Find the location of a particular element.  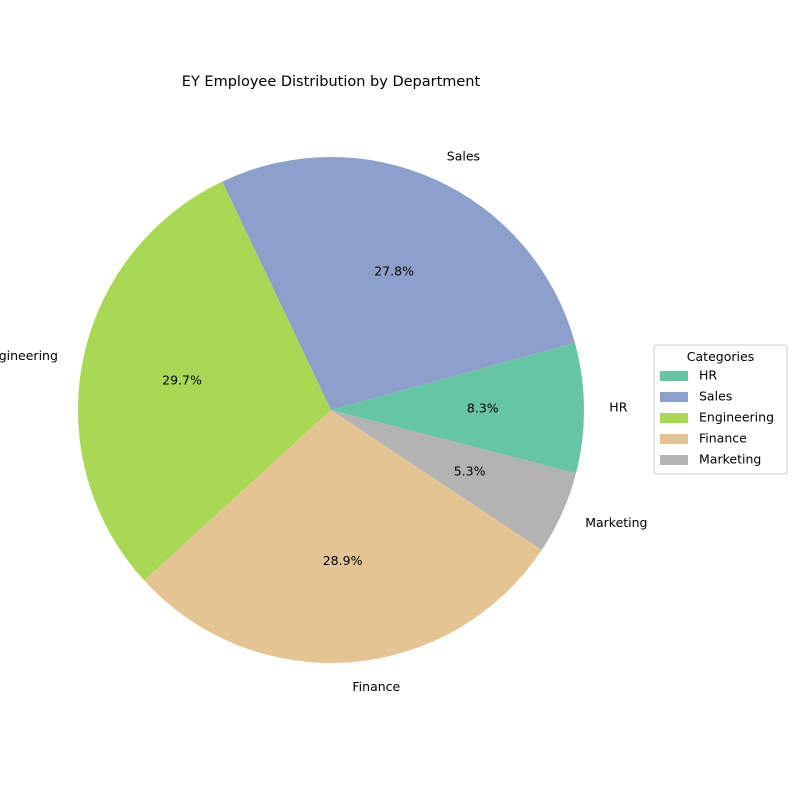

pie-slice-hr is located at coordinates (457, 408).